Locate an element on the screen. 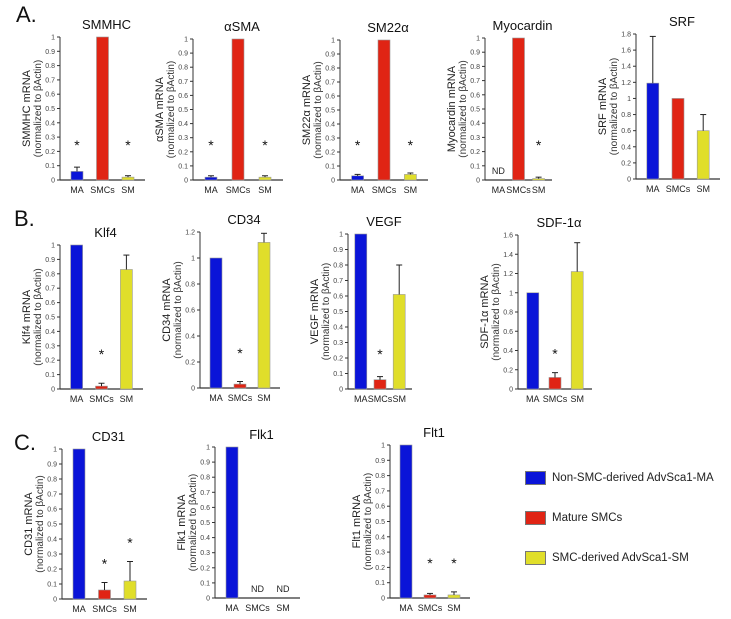 The height and width of the screenshot is (619, 731). panel-label-c: C. is located at coordinates (25, 442).